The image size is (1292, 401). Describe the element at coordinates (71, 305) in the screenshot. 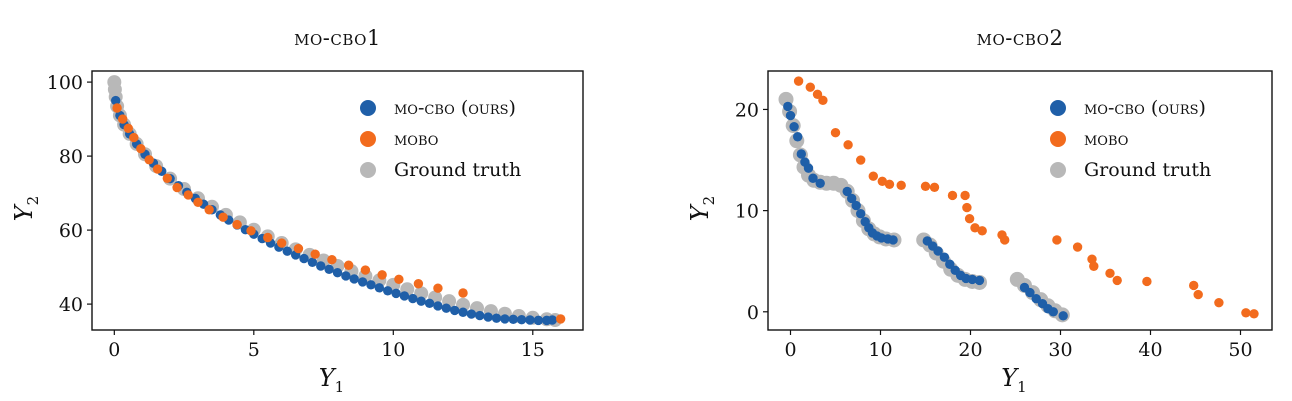

I see `y-tick-label: 40` at that location.